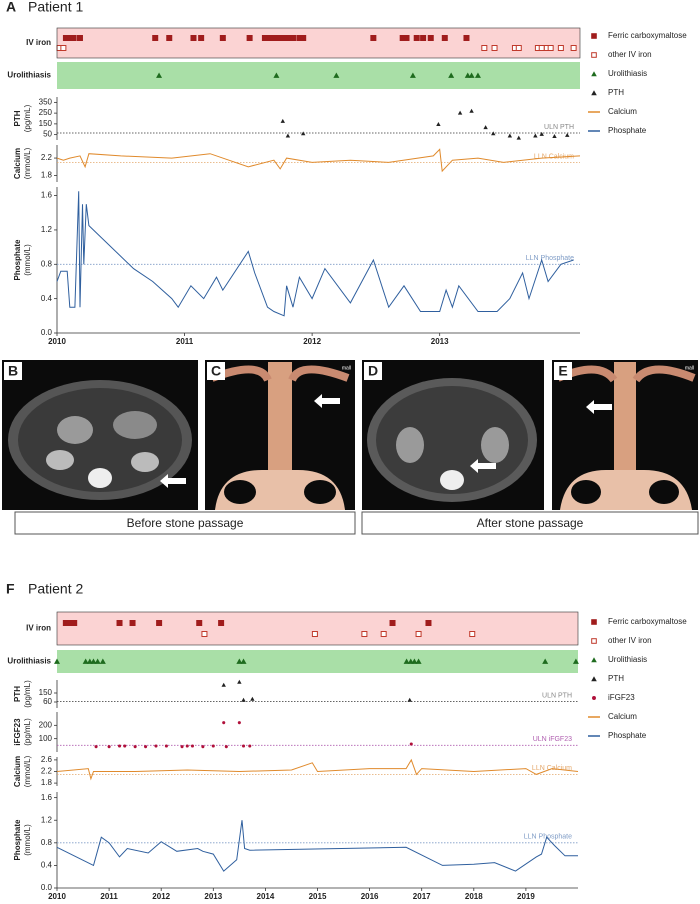  Describe the element at coordinates (627, 130) in the screenshot. I see `legend-label: Phosphate` at that location.